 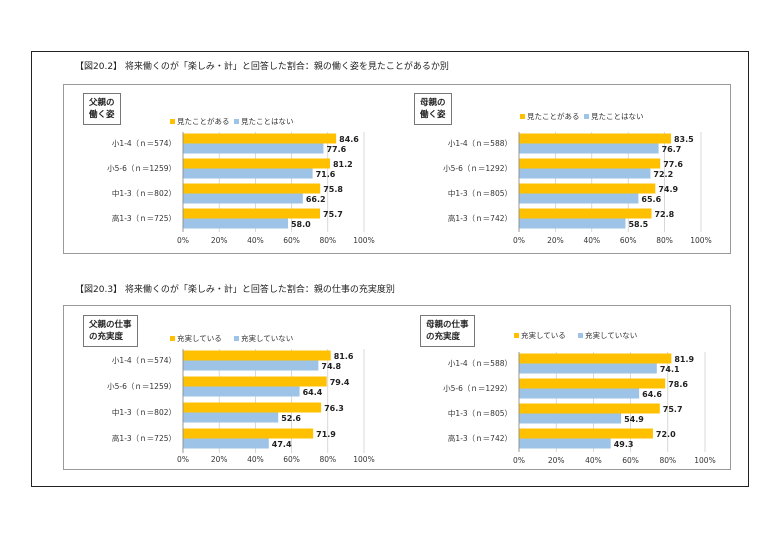 I want to click on data-label: 75.7, so click(x=673, y=409).